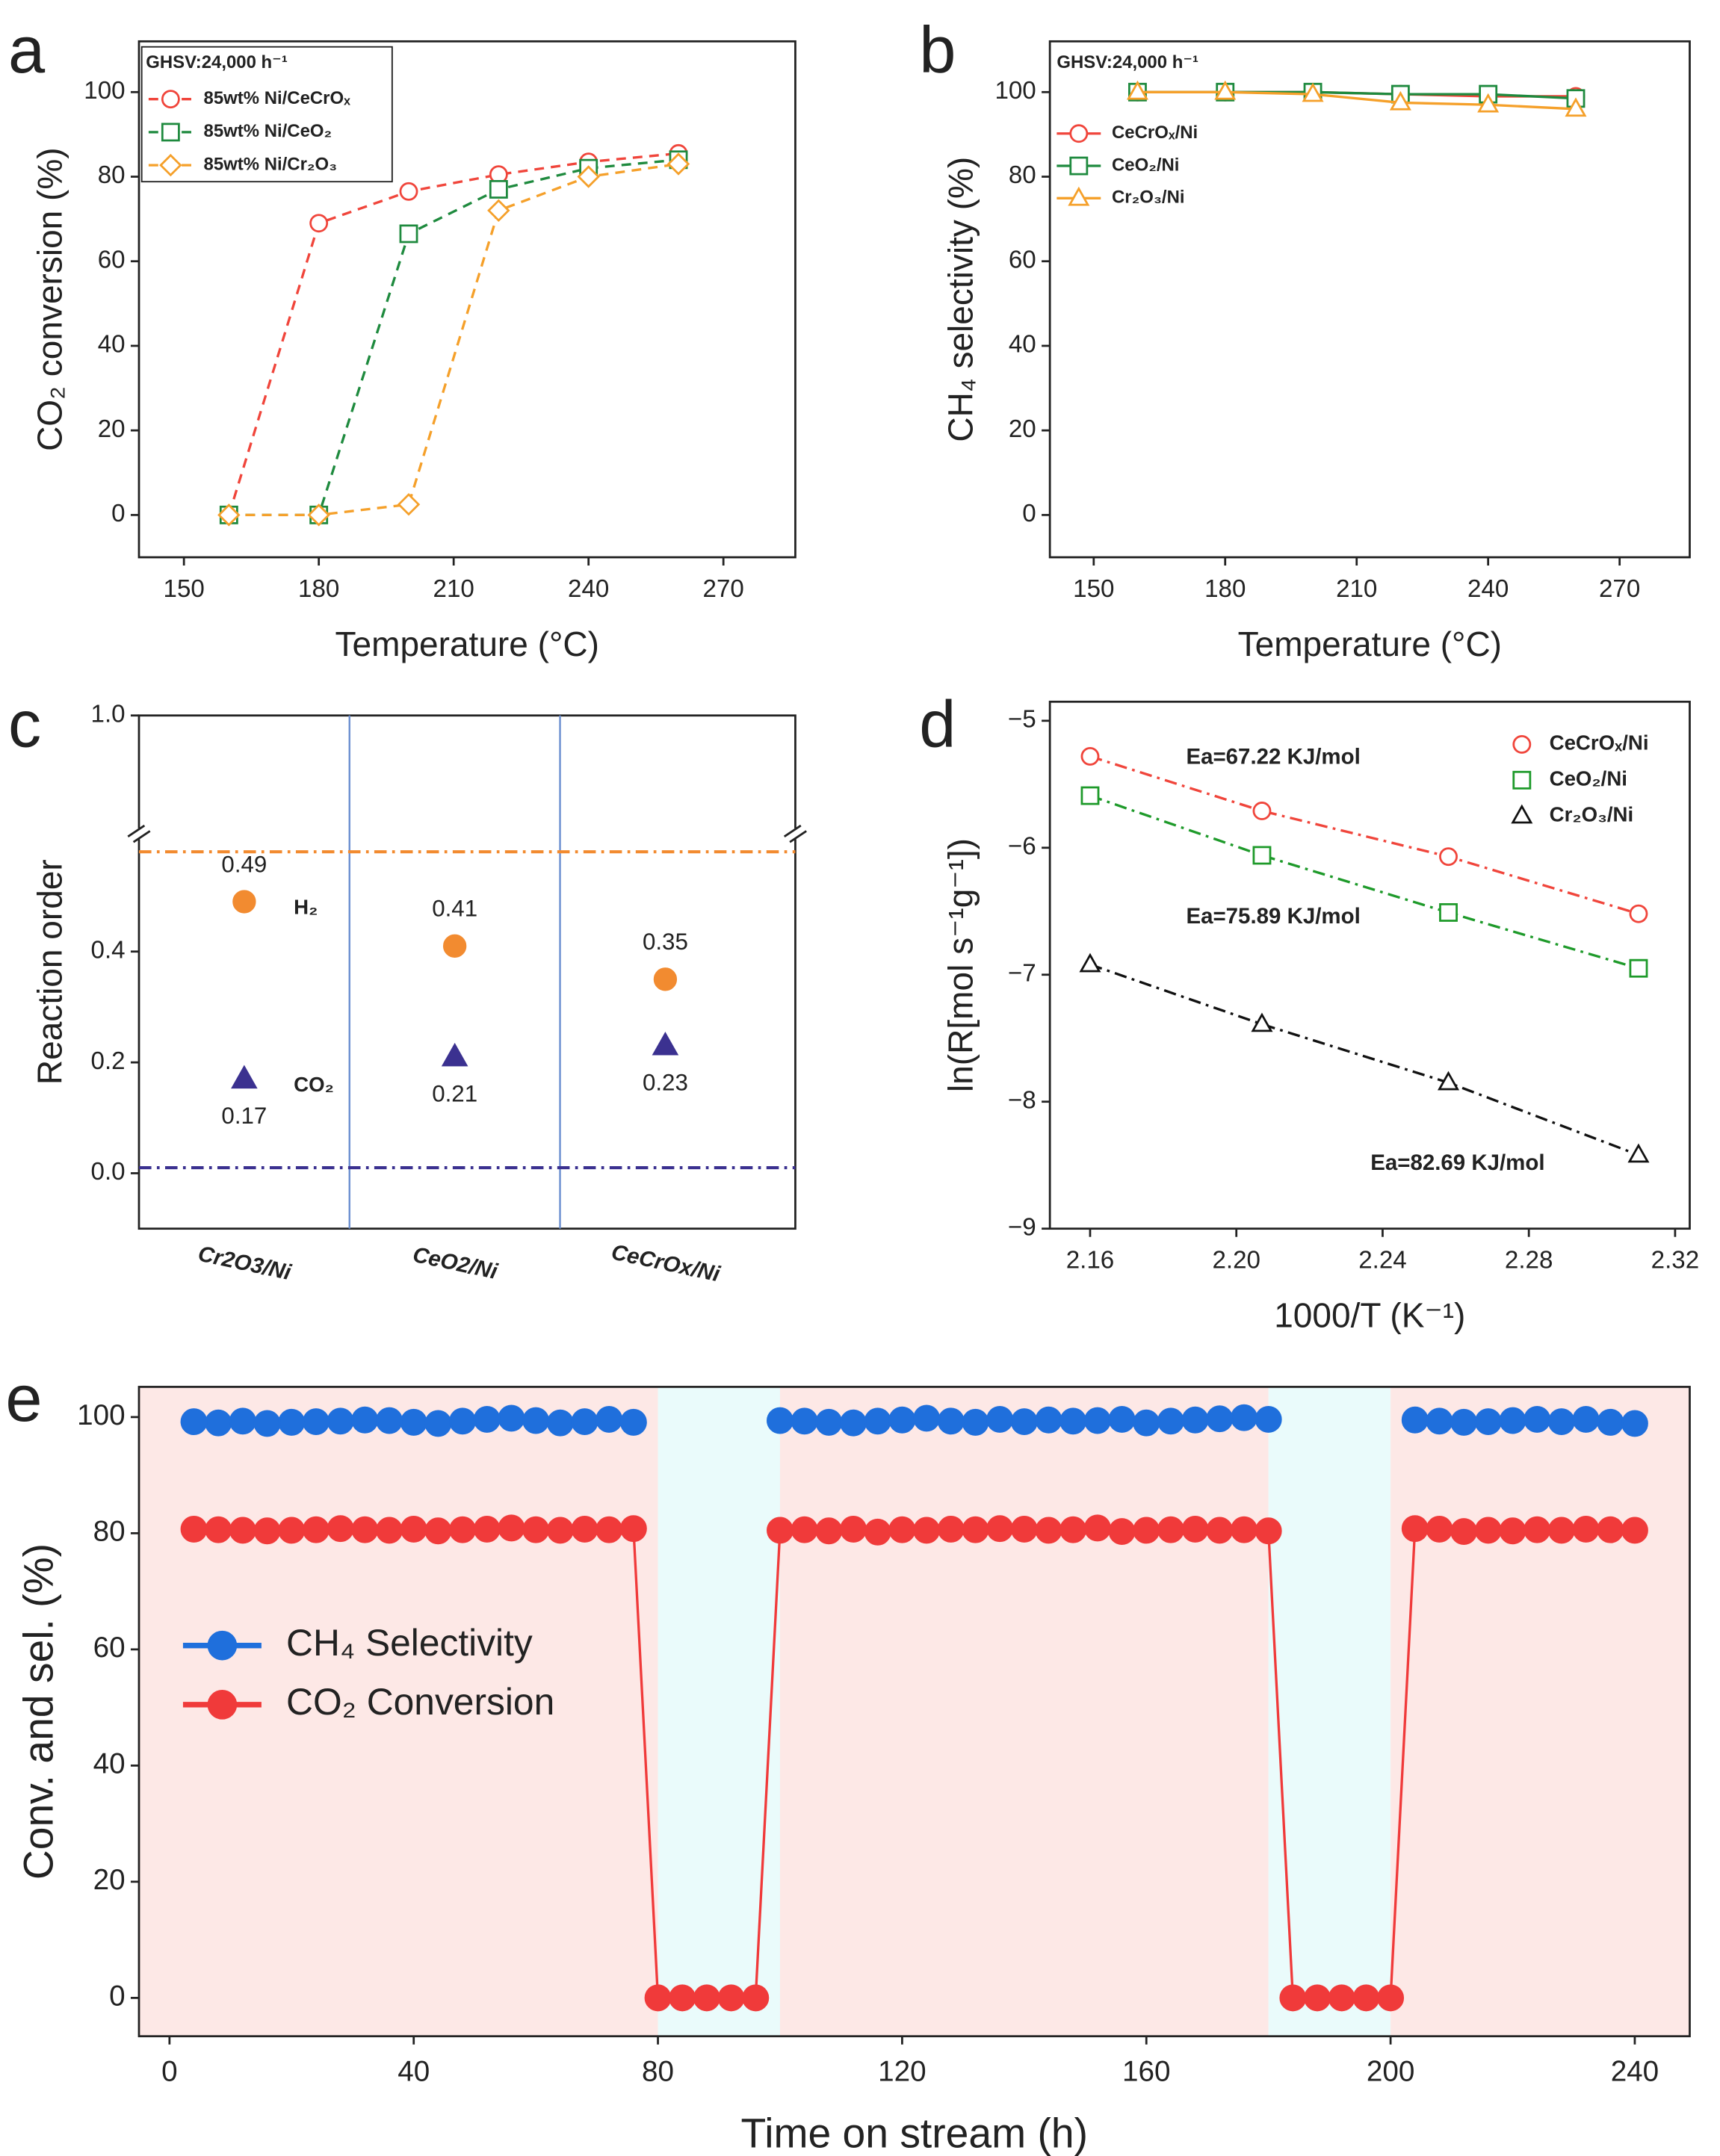 This screenshot has width=1720, height=2156. What do you see at coordinates (39, 1711) in the screenshot?
I see `y-axis-label: Conv. and sel. (%)` at bounding box center [39, 1711].